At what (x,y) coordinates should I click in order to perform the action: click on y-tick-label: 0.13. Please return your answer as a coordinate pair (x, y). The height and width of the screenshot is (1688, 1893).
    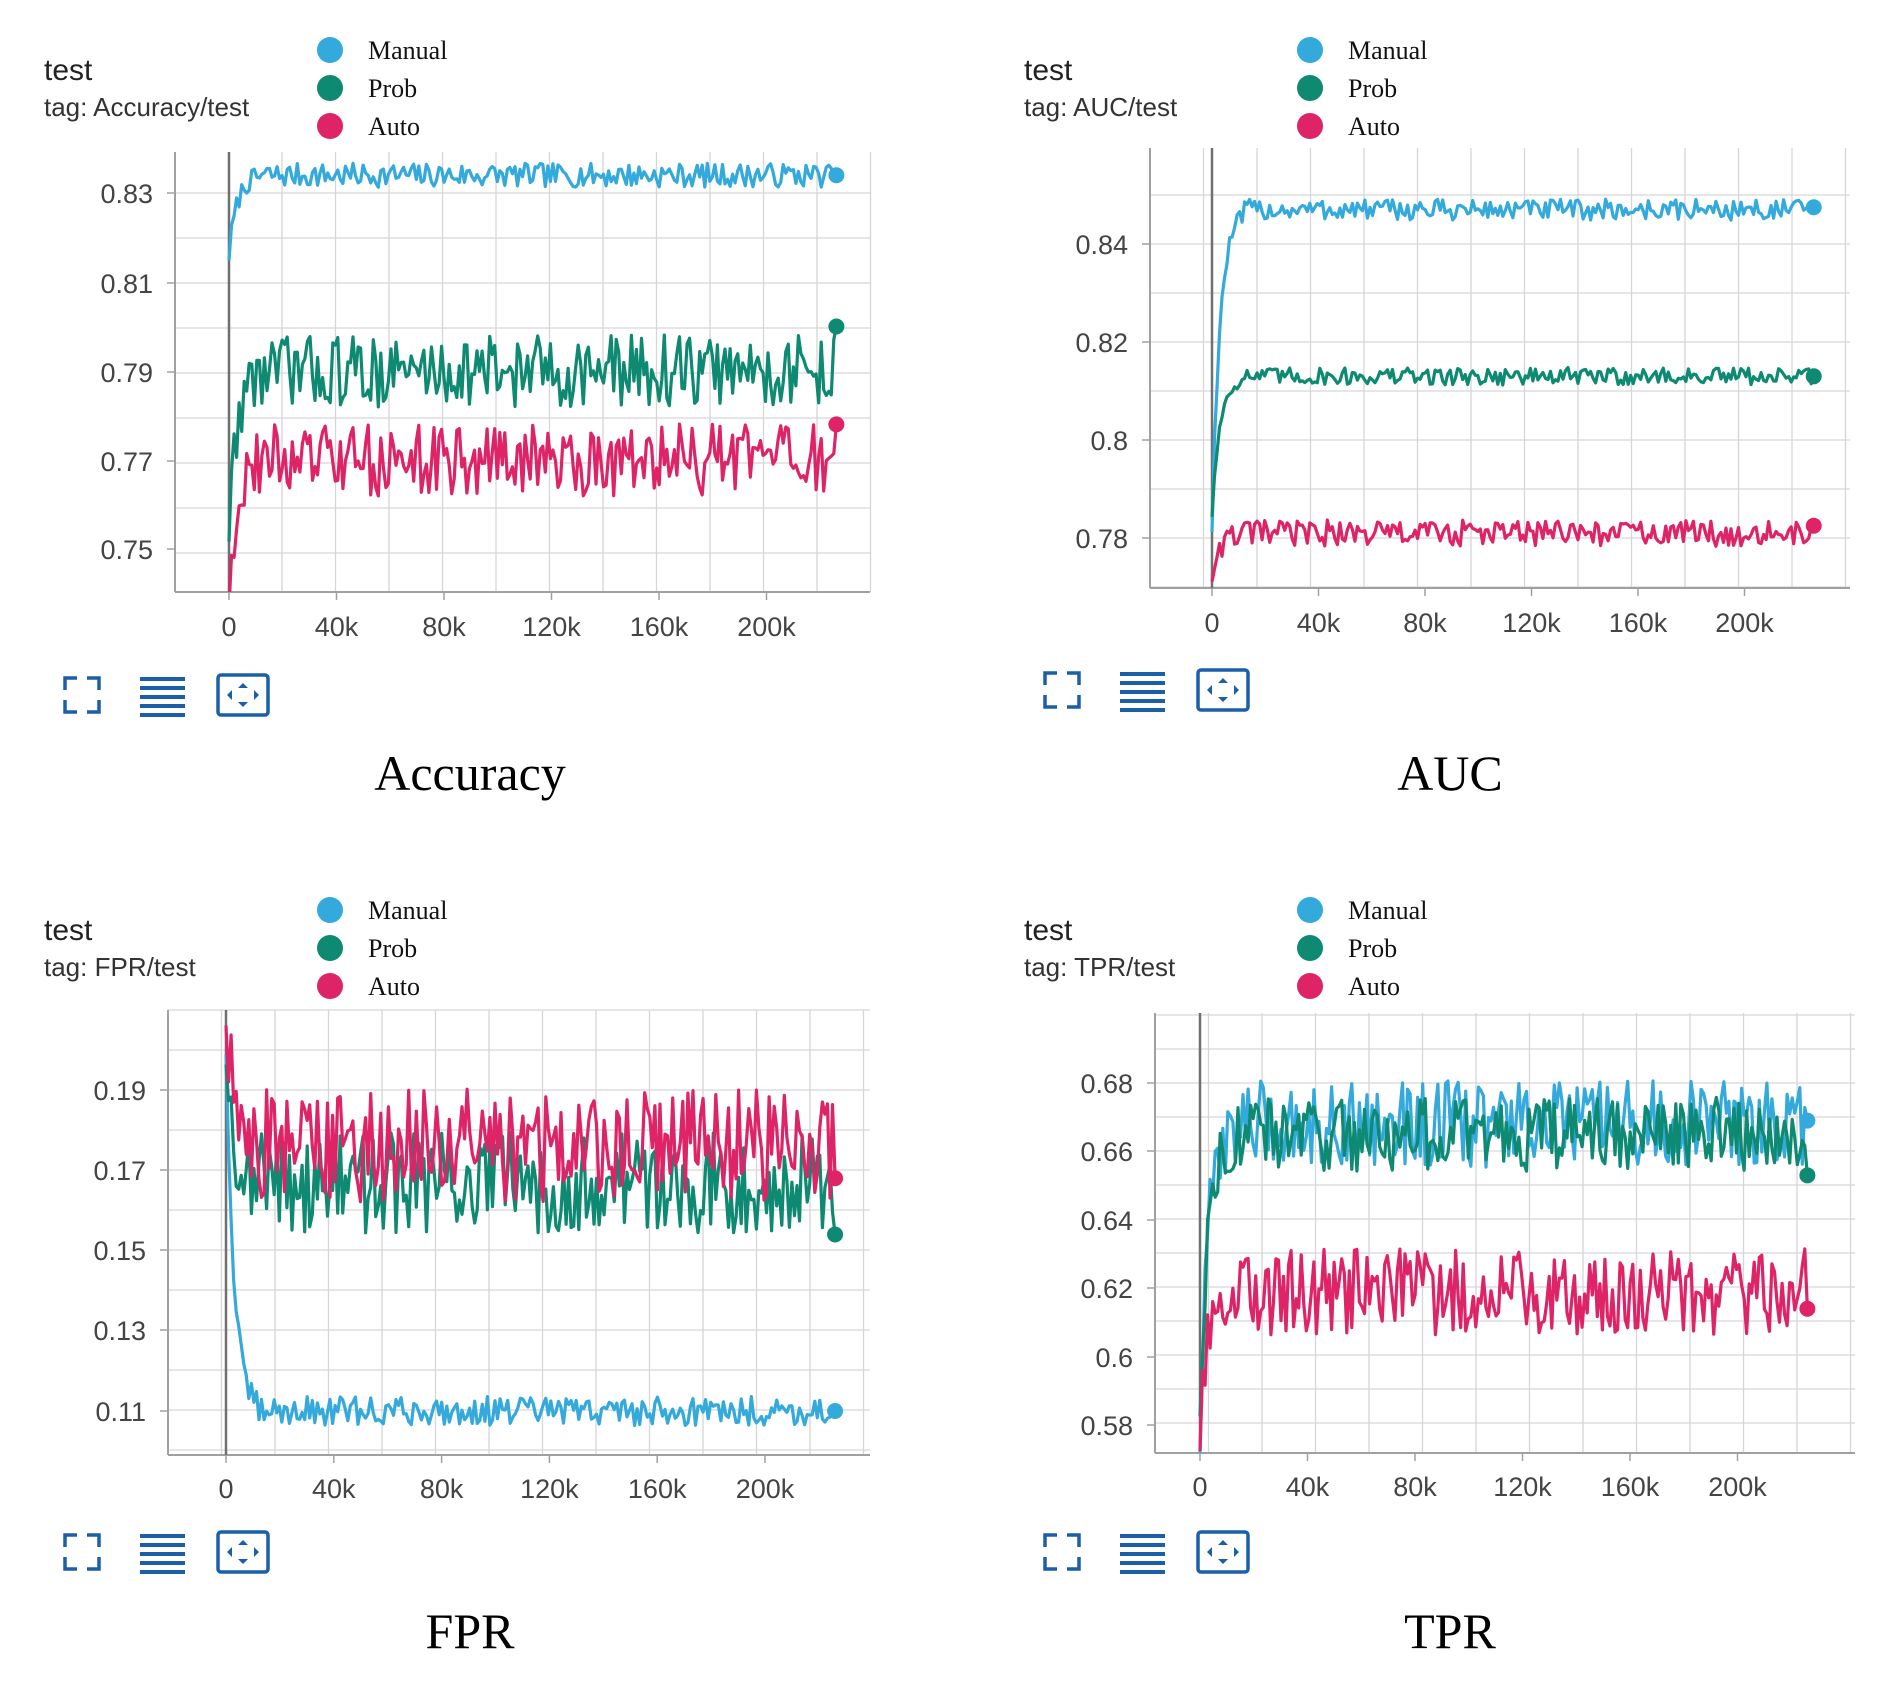
    Looking at the image, I should click on (119, 1331).